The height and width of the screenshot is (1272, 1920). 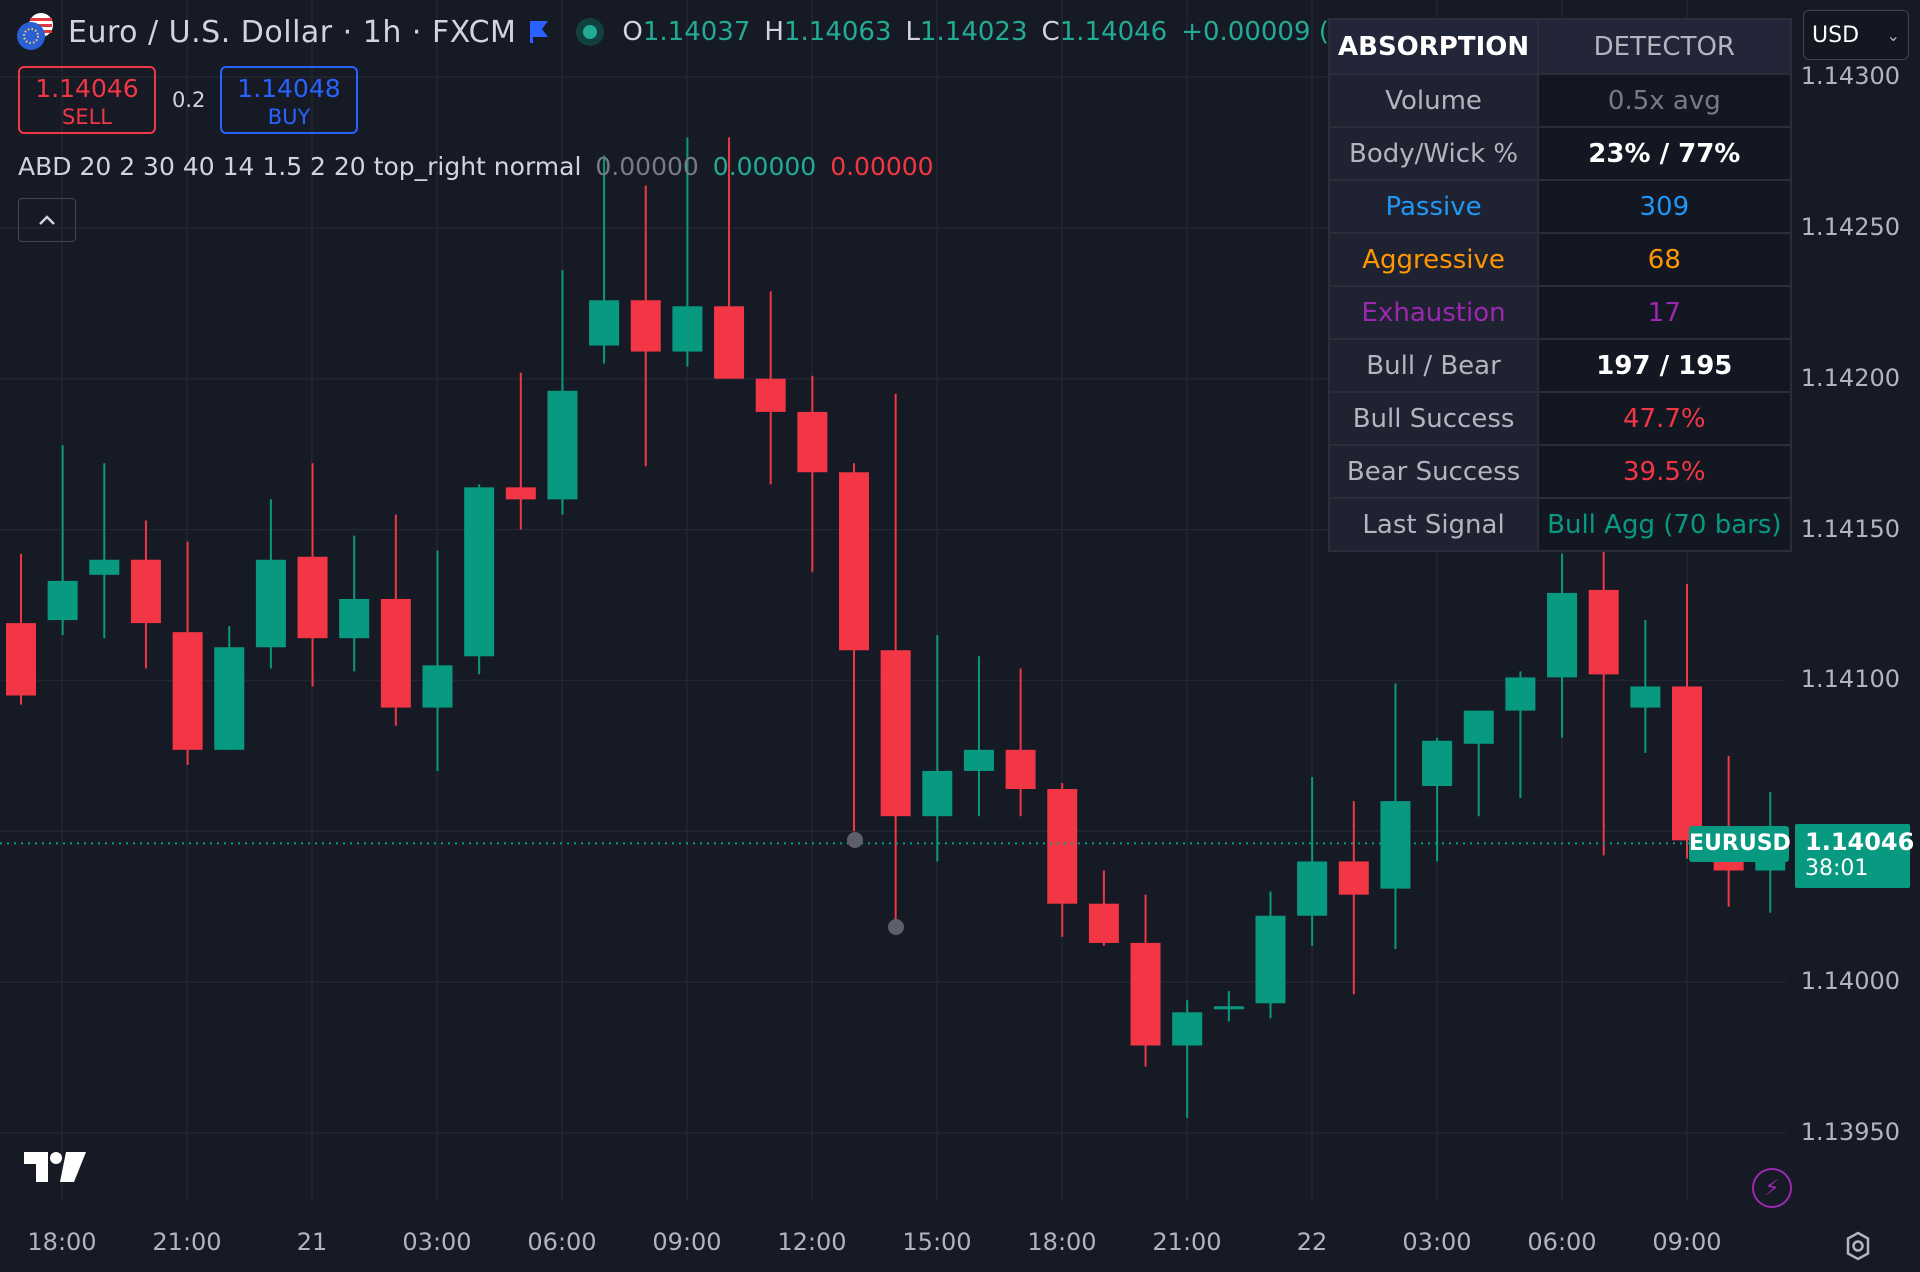 I want to click on buy-button: 1.14048 BUY, so click(x=289, y=100).